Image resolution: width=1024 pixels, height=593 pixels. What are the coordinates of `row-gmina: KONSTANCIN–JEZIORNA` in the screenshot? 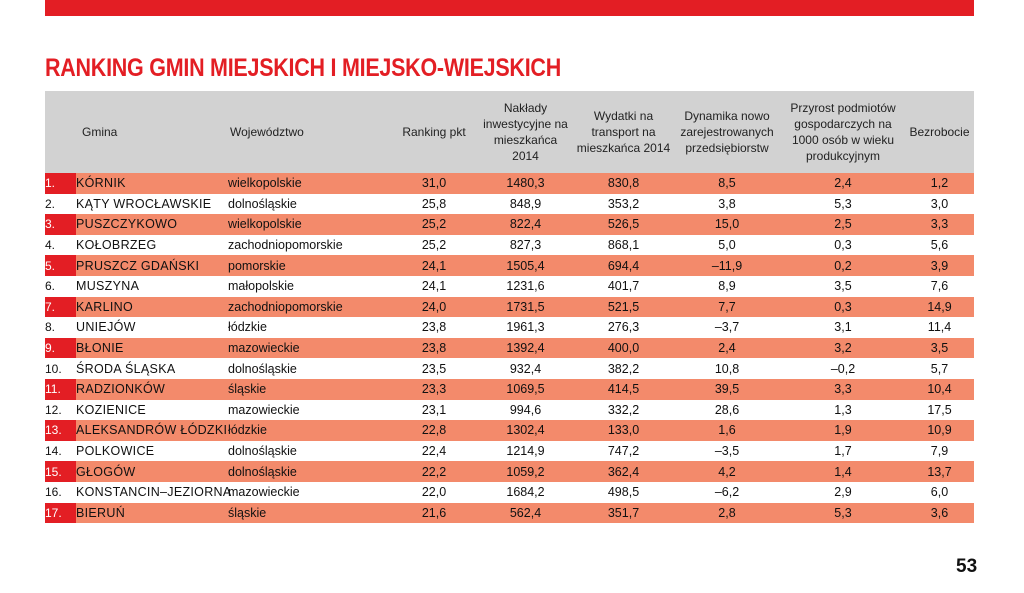 It's located at (153, 492).